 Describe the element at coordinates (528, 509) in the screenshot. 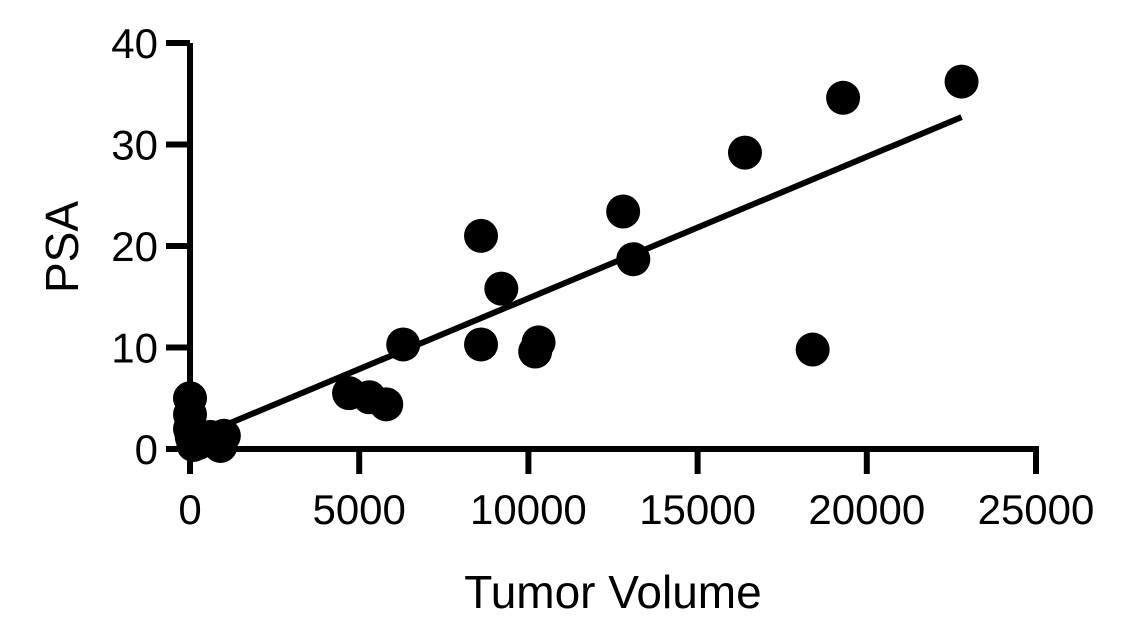

I see `x-tick-label: 10000` at that location.